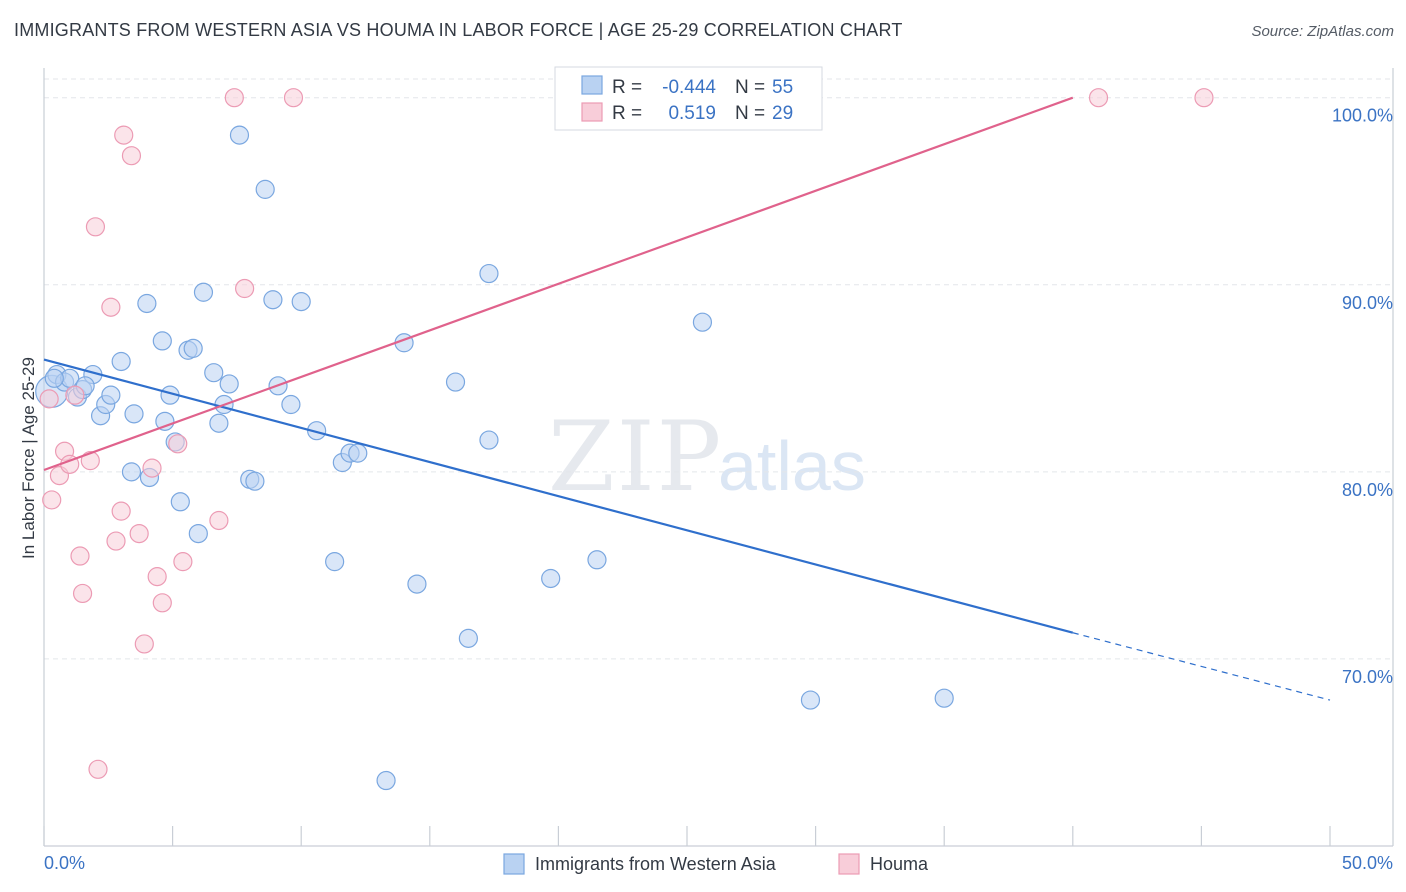 This screenshot has height=892, width=1406. I want to click on watermark-atlas: atlas, so click(792, 466).